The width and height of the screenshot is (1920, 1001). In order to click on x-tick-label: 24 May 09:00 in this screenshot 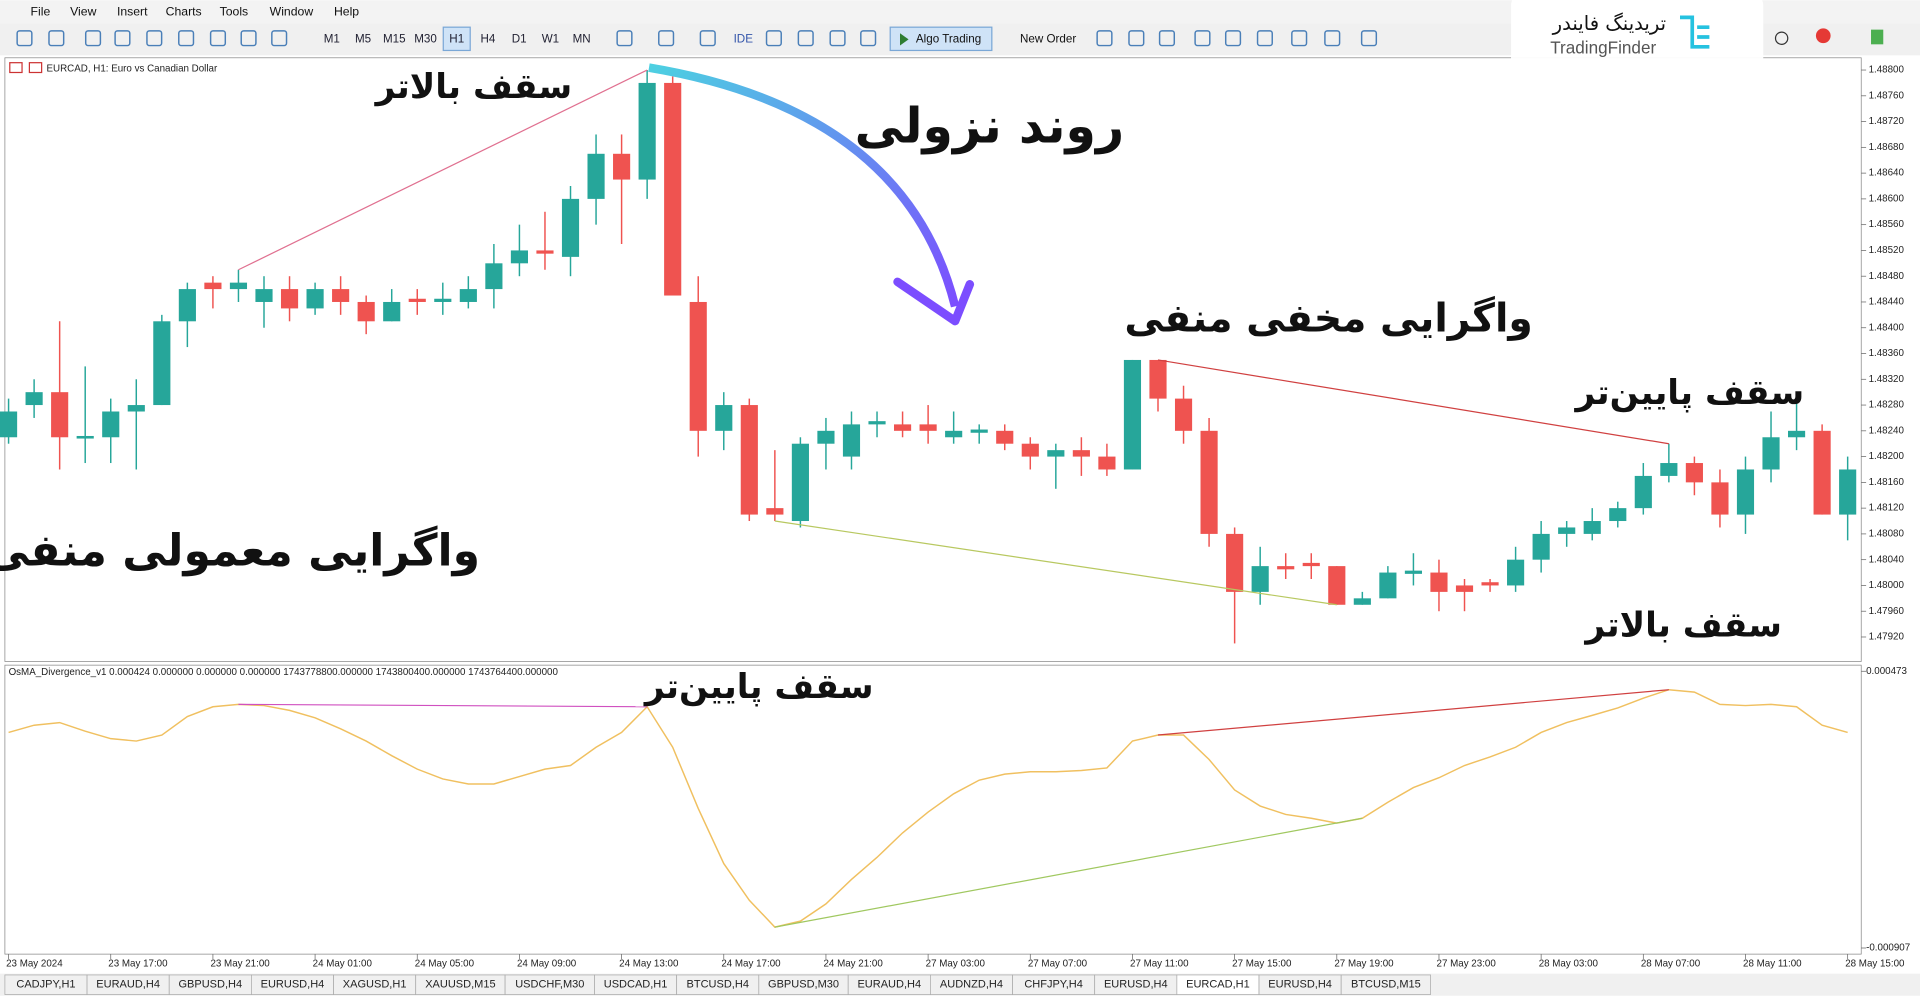, I will do `click(547, 964)`.